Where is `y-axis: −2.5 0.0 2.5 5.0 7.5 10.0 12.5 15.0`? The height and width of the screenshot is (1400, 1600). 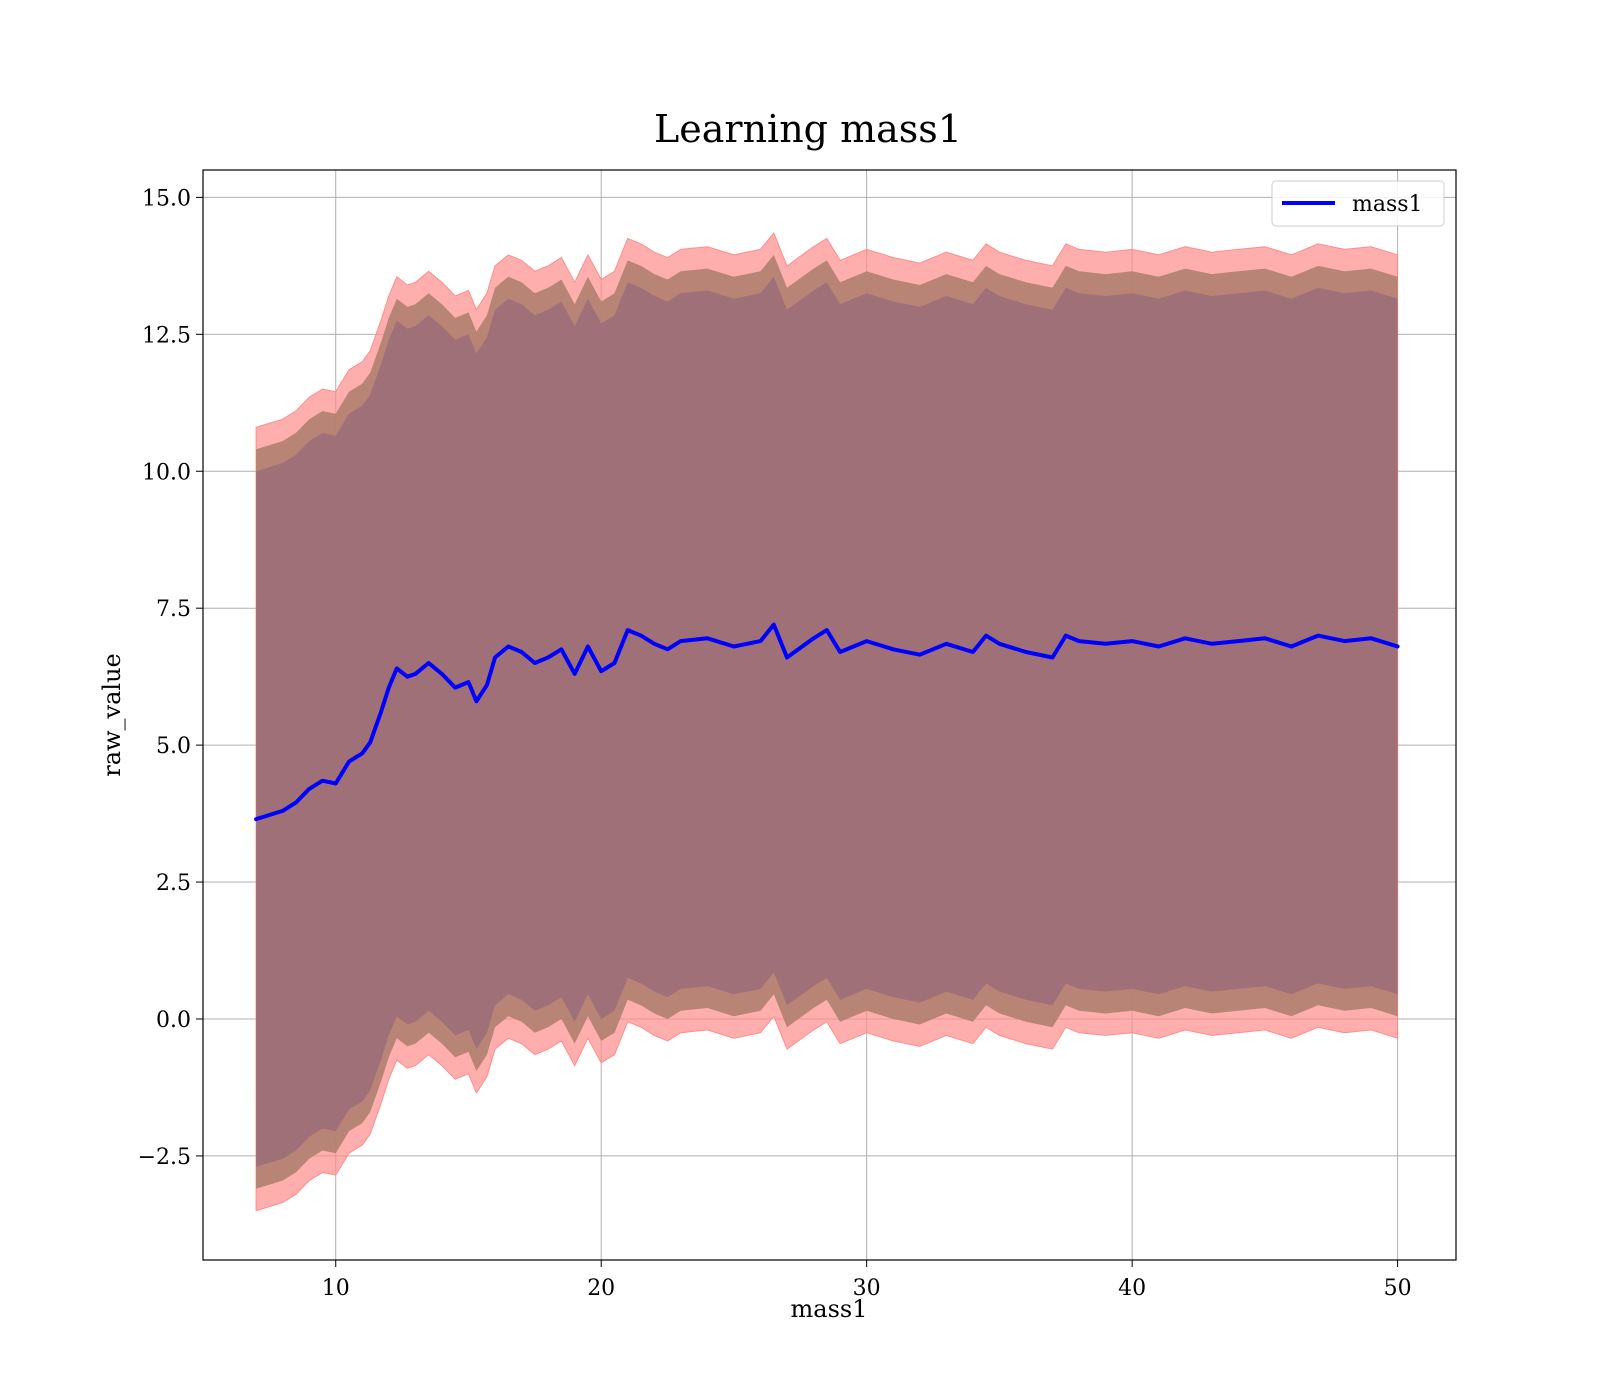 y-axis: −2.5 0.0 2.5 5.0 7.5 10.0 12.5 15.0 is located at coordinates (170, 678).